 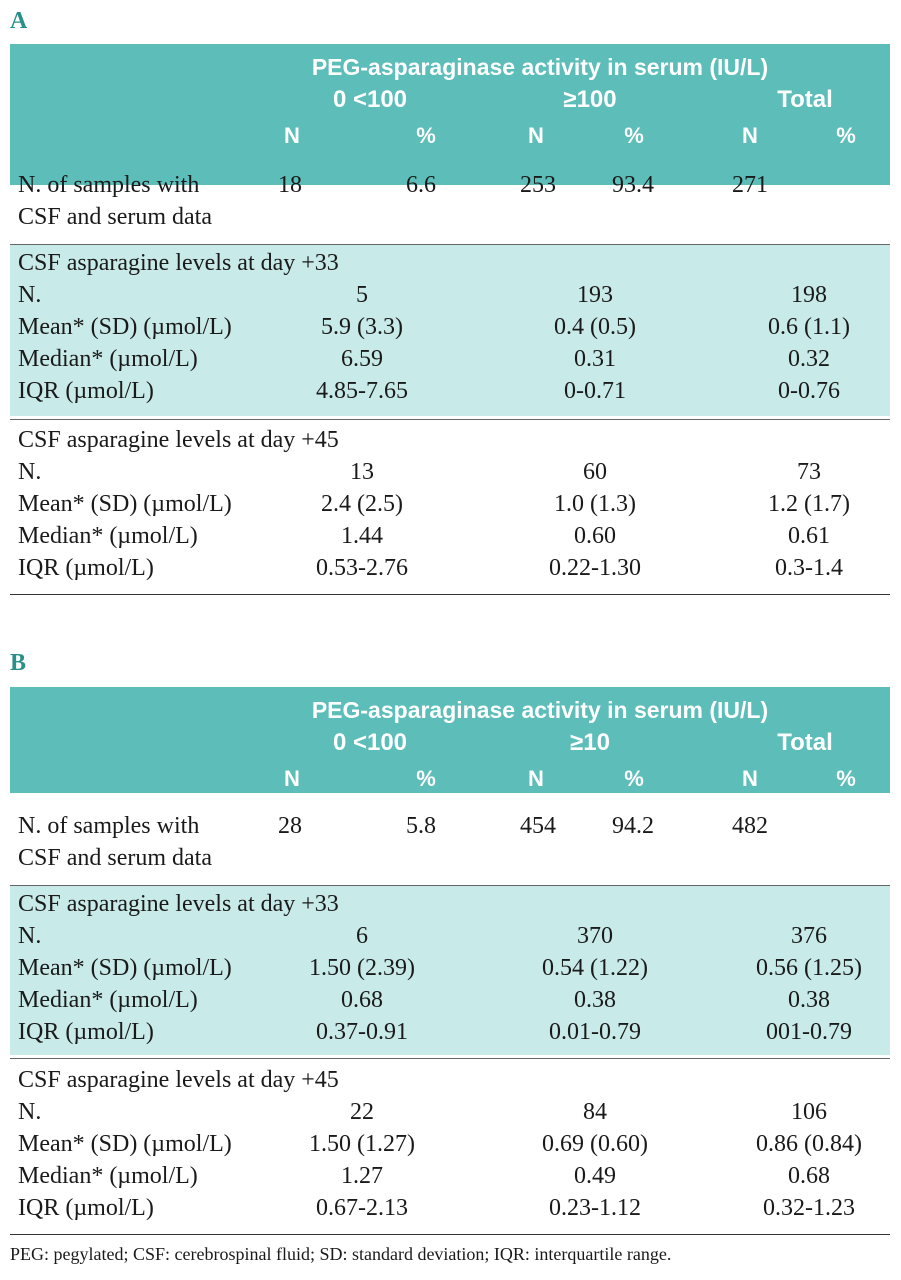 What do you see at coordinates (362, 1144) in the screenshot?
I see `row-value-low: 1.50 (1.27)` at bounding box center [362, 1144].